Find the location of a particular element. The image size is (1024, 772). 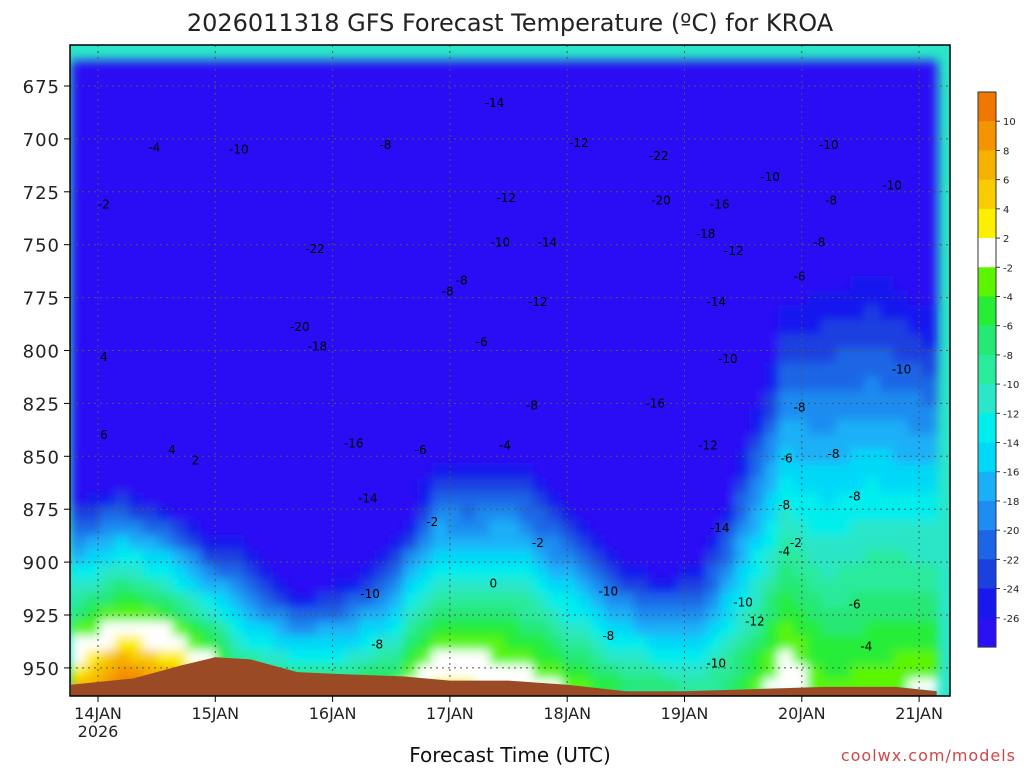

contour-label: -4 is located at coordinates (154, 147).